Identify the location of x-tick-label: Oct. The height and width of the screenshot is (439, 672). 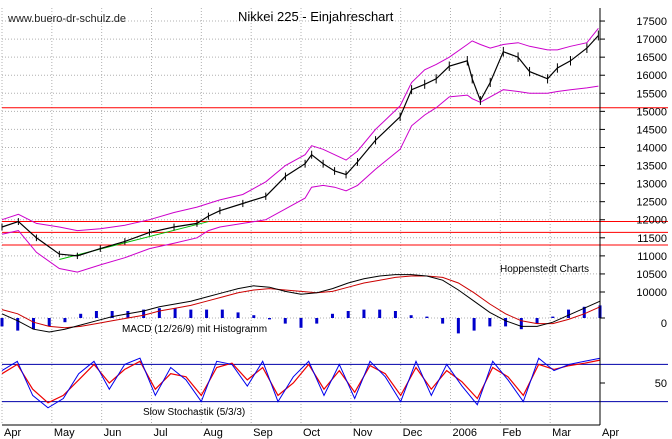
(311, 433).